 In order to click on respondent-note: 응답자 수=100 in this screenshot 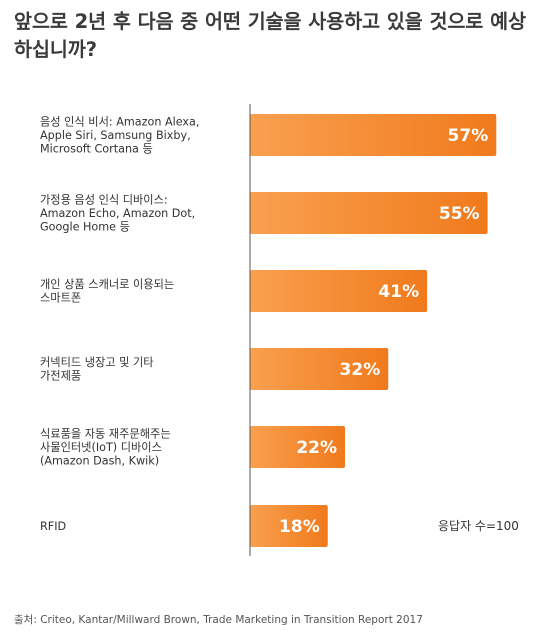, I will do `click(478, 526)`.